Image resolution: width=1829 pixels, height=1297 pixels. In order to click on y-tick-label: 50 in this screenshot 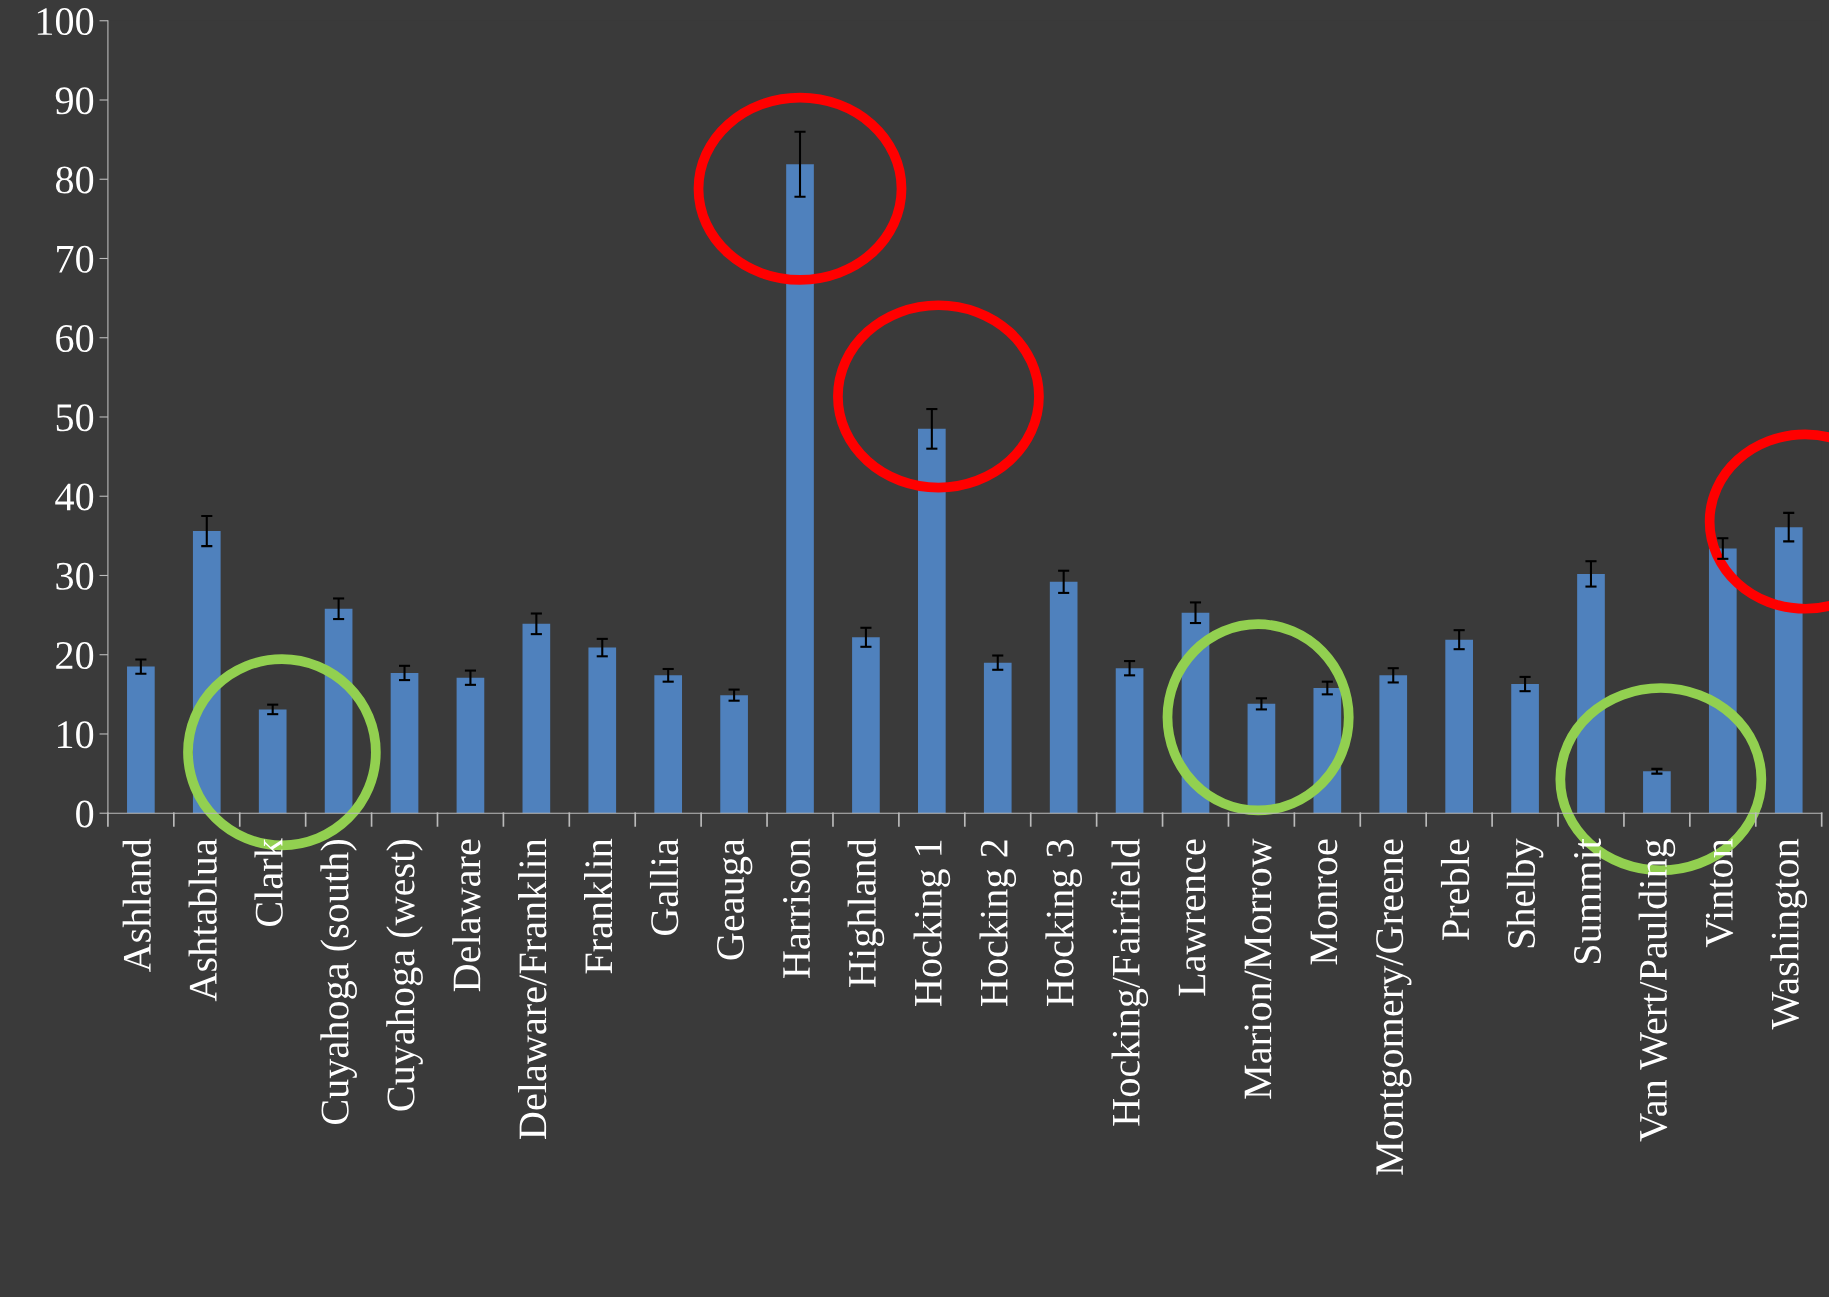, I will do `click(75, 418)`.